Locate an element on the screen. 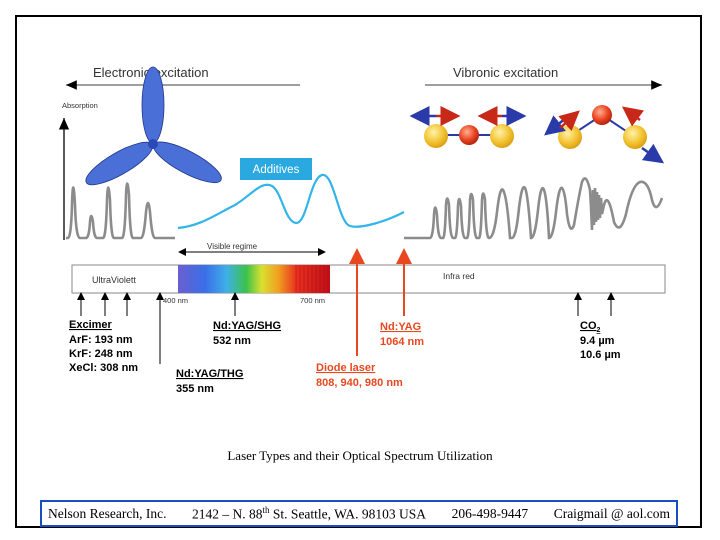  excimer-line: ArF: 193 nm is located at coordinates (101, 340).